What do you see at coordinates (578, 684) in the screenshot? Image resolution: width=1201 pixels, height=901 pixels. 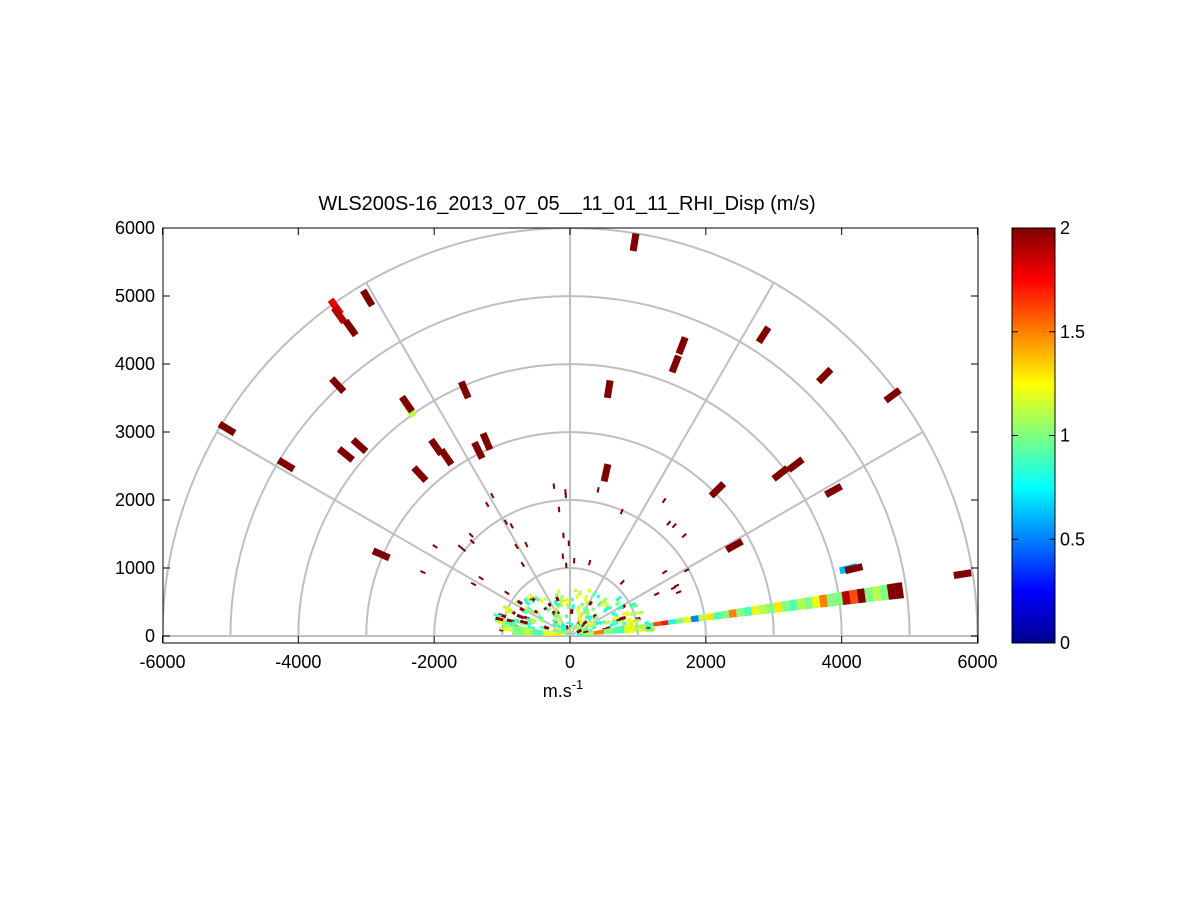 I see `x-axis-label-exponent: -1` at bounding box center [578, 684].